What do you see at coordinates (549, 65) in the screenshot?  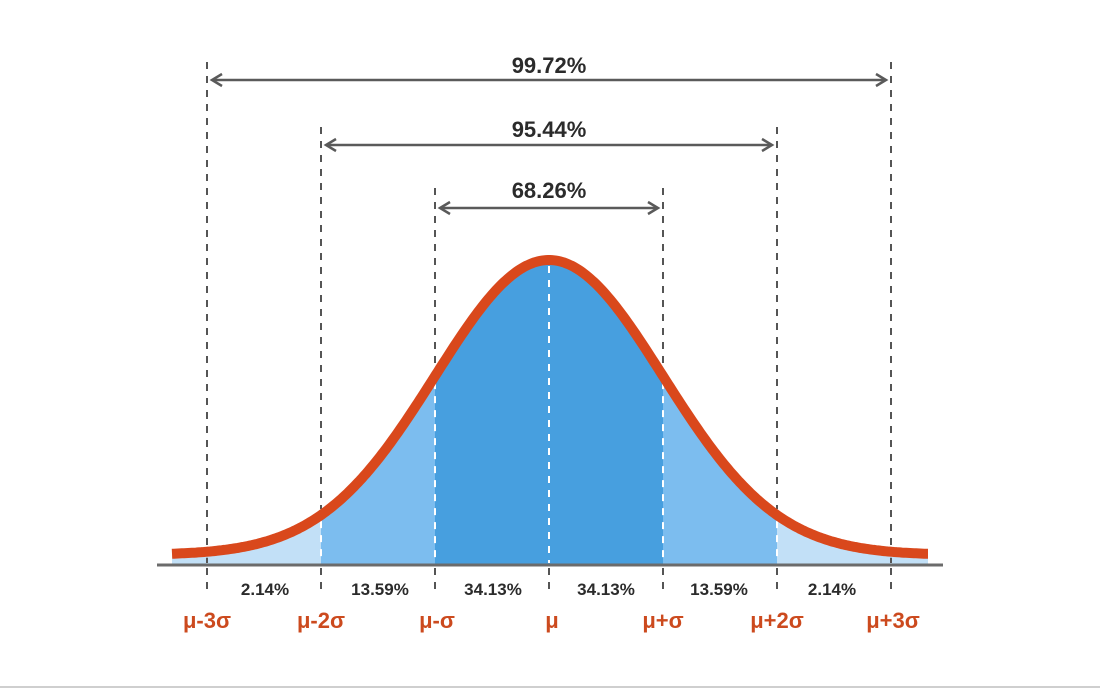 I see `range-label-99: 99.72%` at bounding box center [549, 65].